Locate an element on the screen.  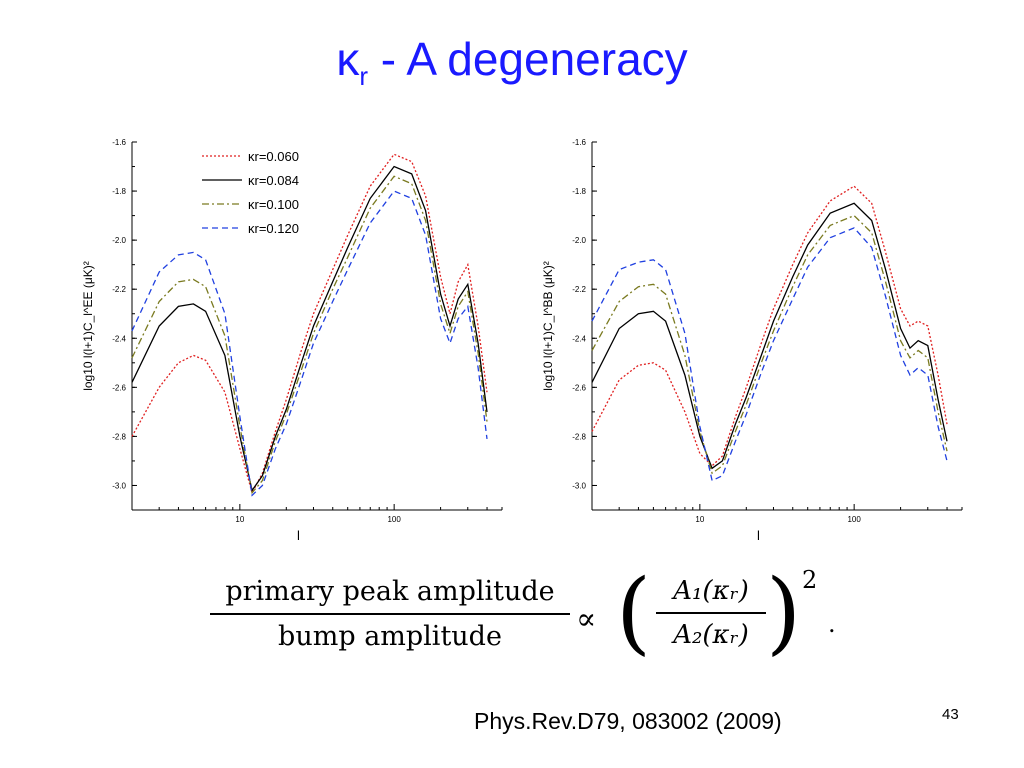
page-number: 43 is located at coordinates (950, 714).